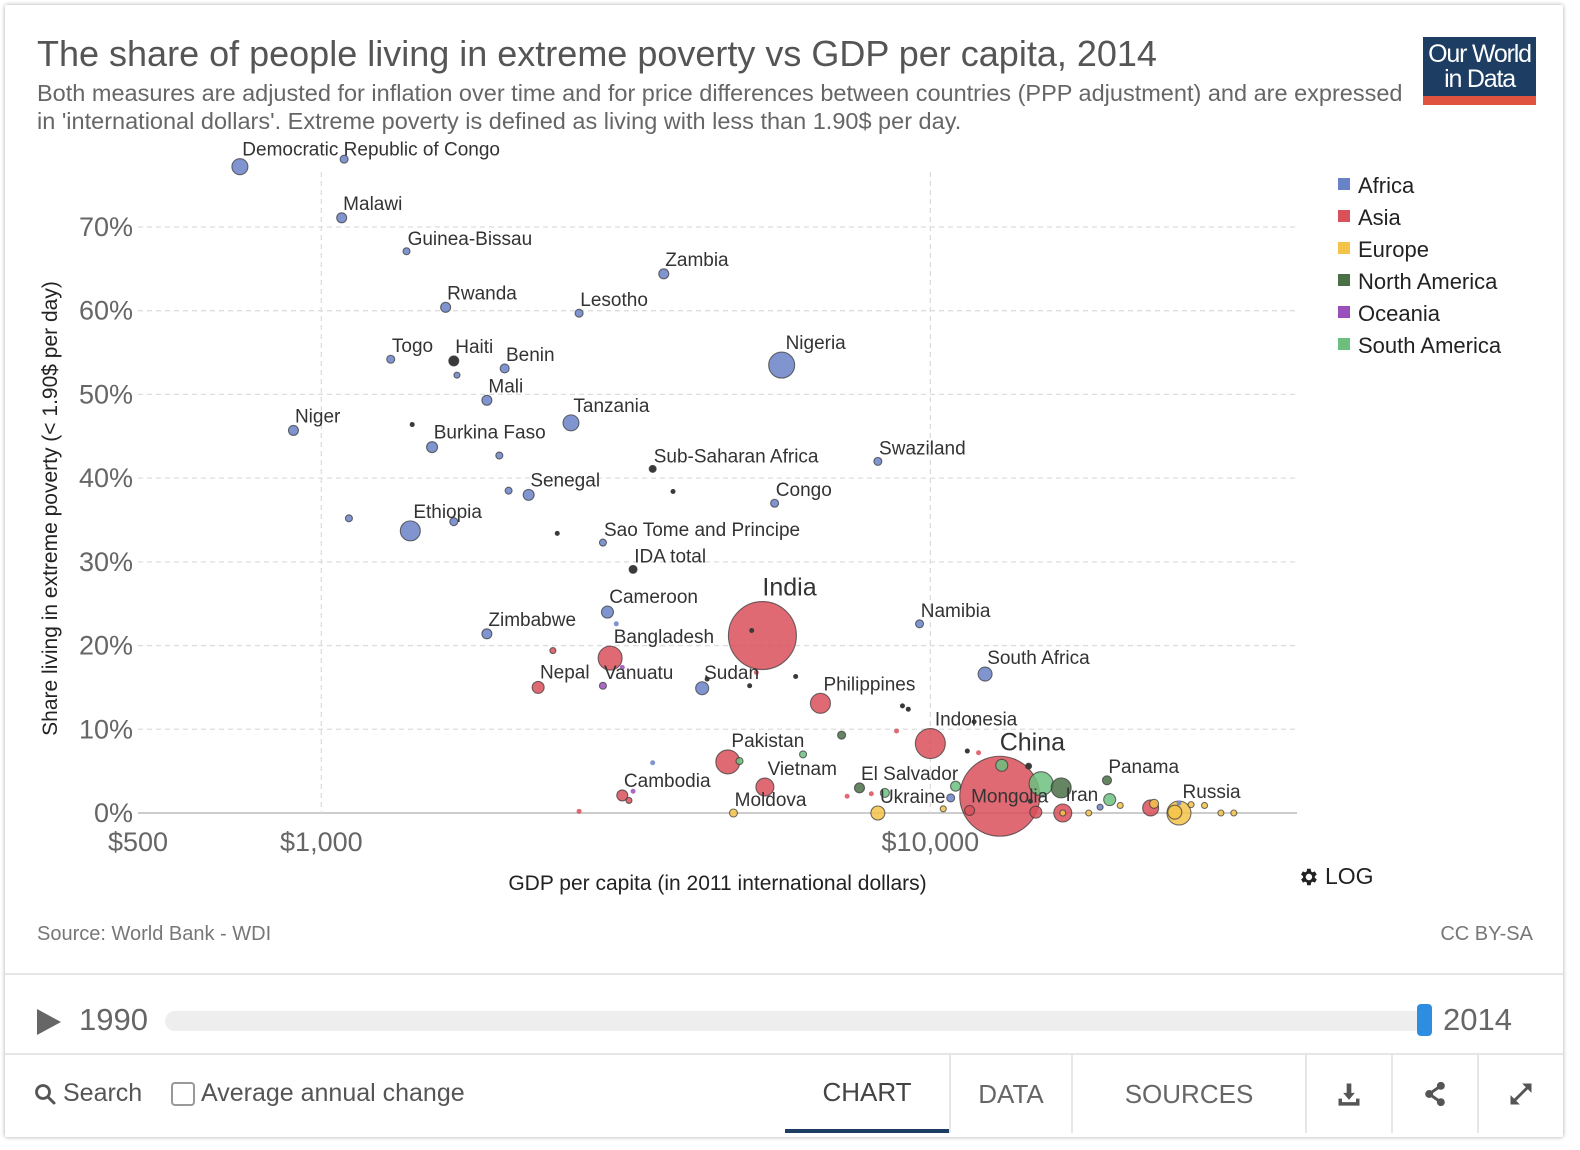  Describe the element at coordinates (113, 813) in the screenshot. I see `y-tick-label: 0%` at that location.